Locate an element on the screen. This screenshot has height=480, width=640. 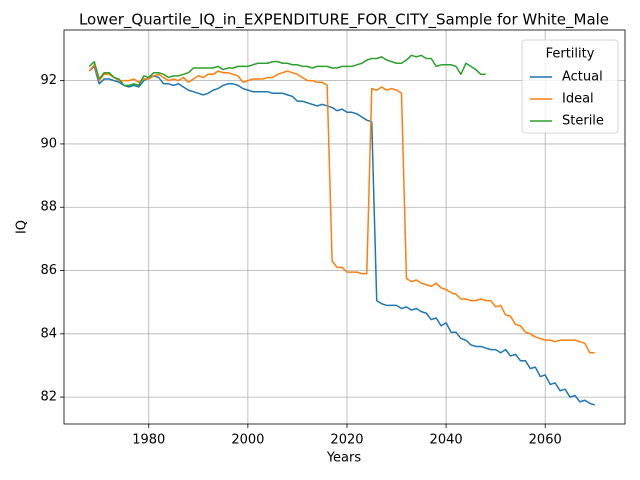
legend-label: Ideal is located at coordinates (578, 99).